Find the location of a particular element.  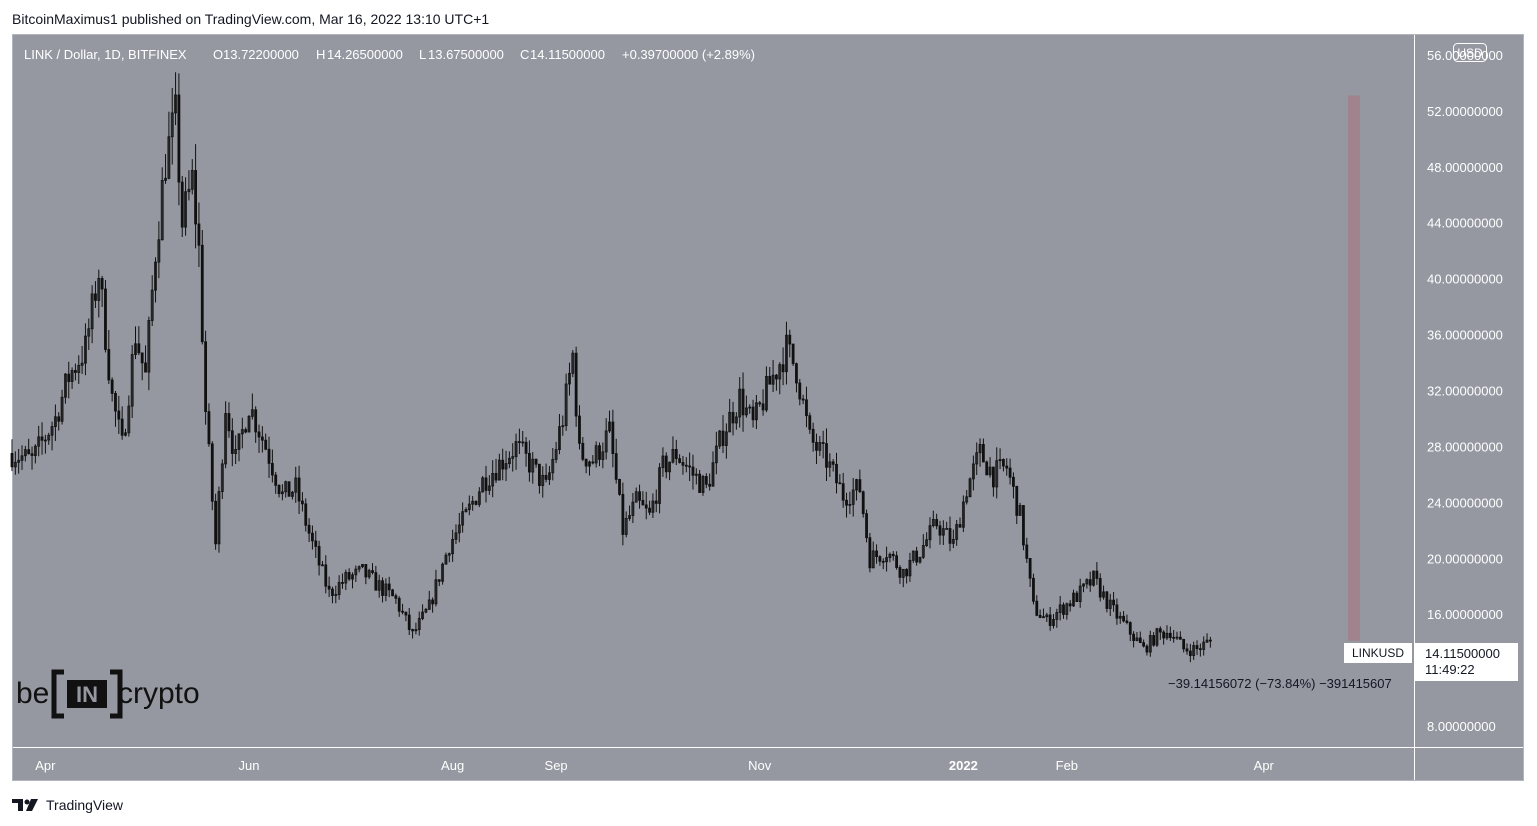

time-axis is located at coordinates (768, 764).